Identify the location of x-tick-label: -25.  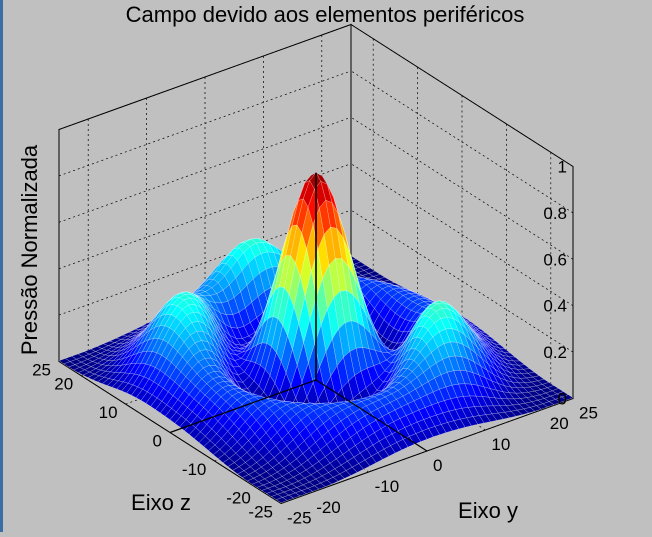
(260, 512).